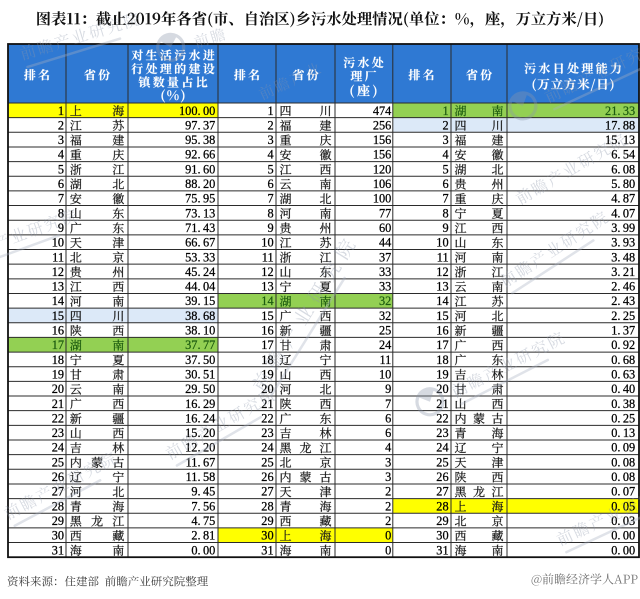  Describe the element at coordinates (382, 169) in the screenshot. I see `svg-text: 120` at that location.